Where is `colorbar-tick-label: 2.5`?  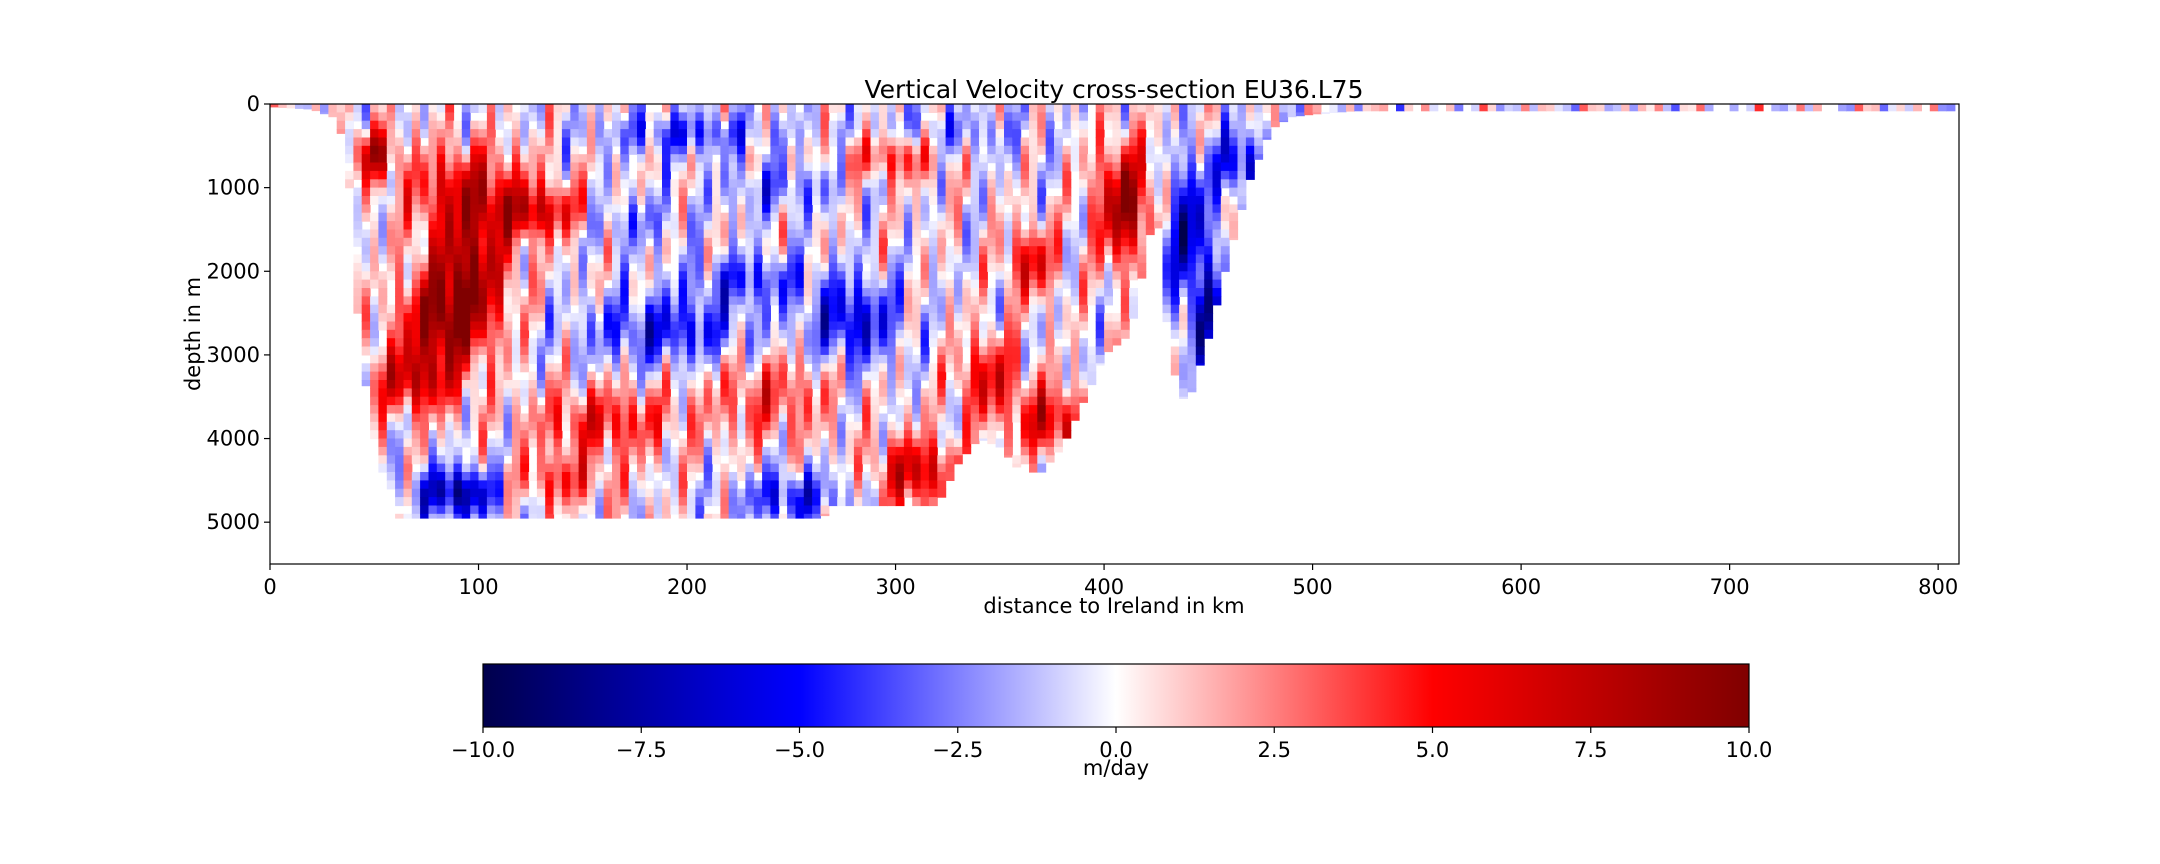
colorbar-tick-label: 2.5 is located at coordinates (1274, 750).